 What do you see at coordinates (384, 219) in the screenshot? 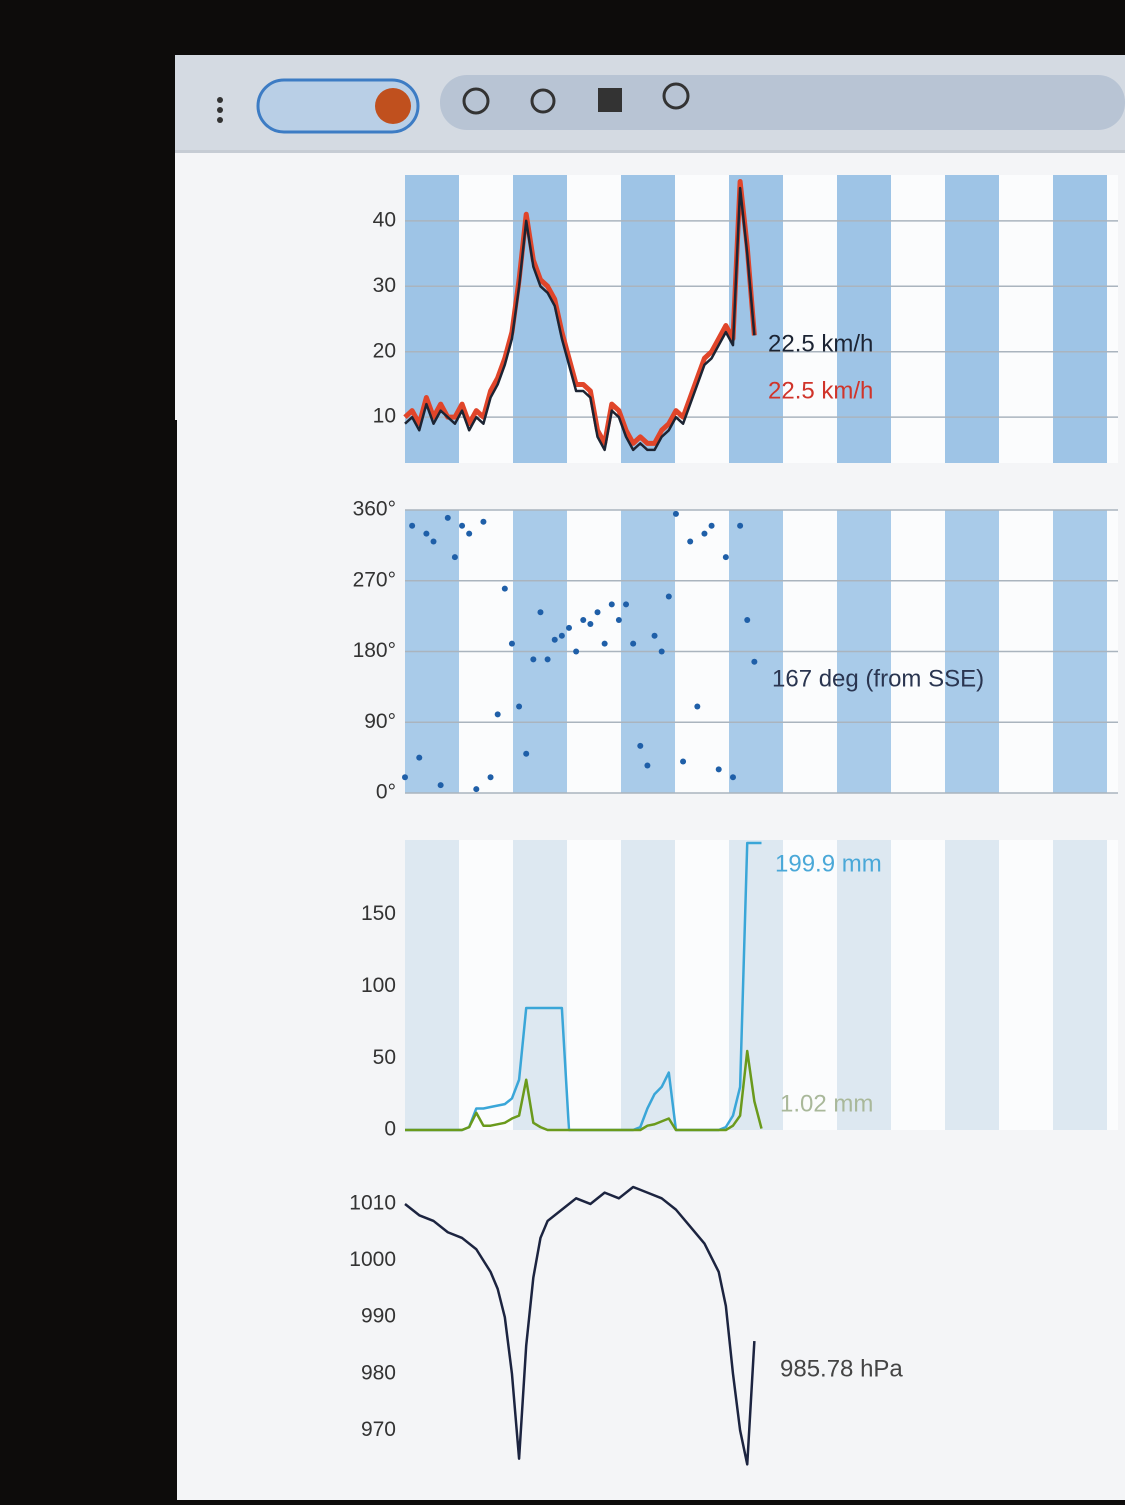
I see `y-tick-label: 40` at bounding box center [384, 219].